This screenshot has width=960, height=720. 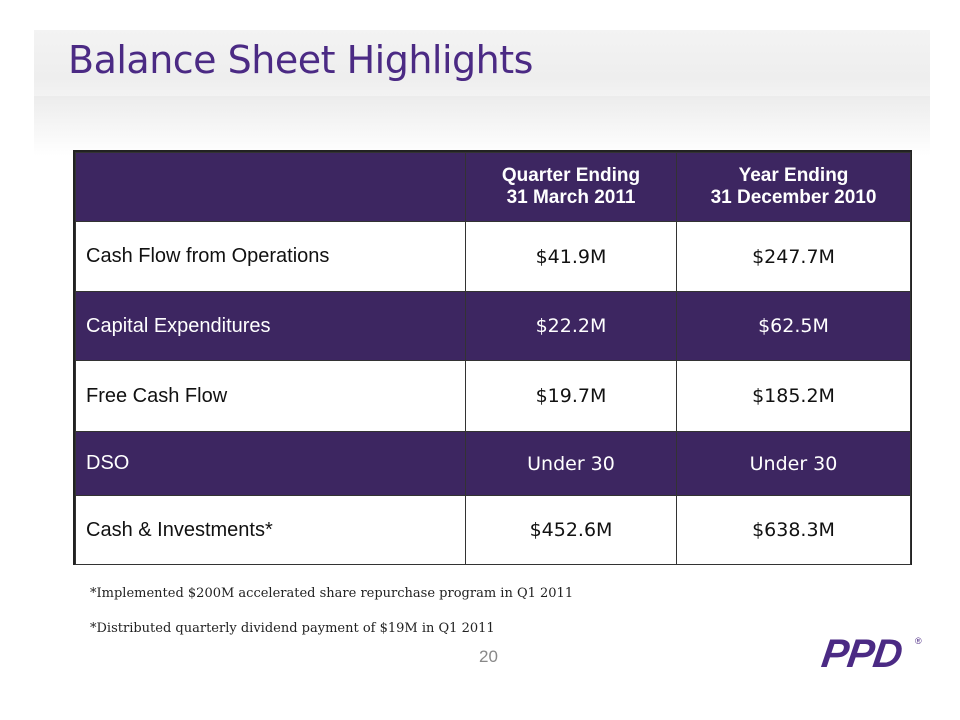 What do you see at coordinates (793, 463) in the screenshot?
I see `year-value: Under 30` at bounding box center [793, 463].